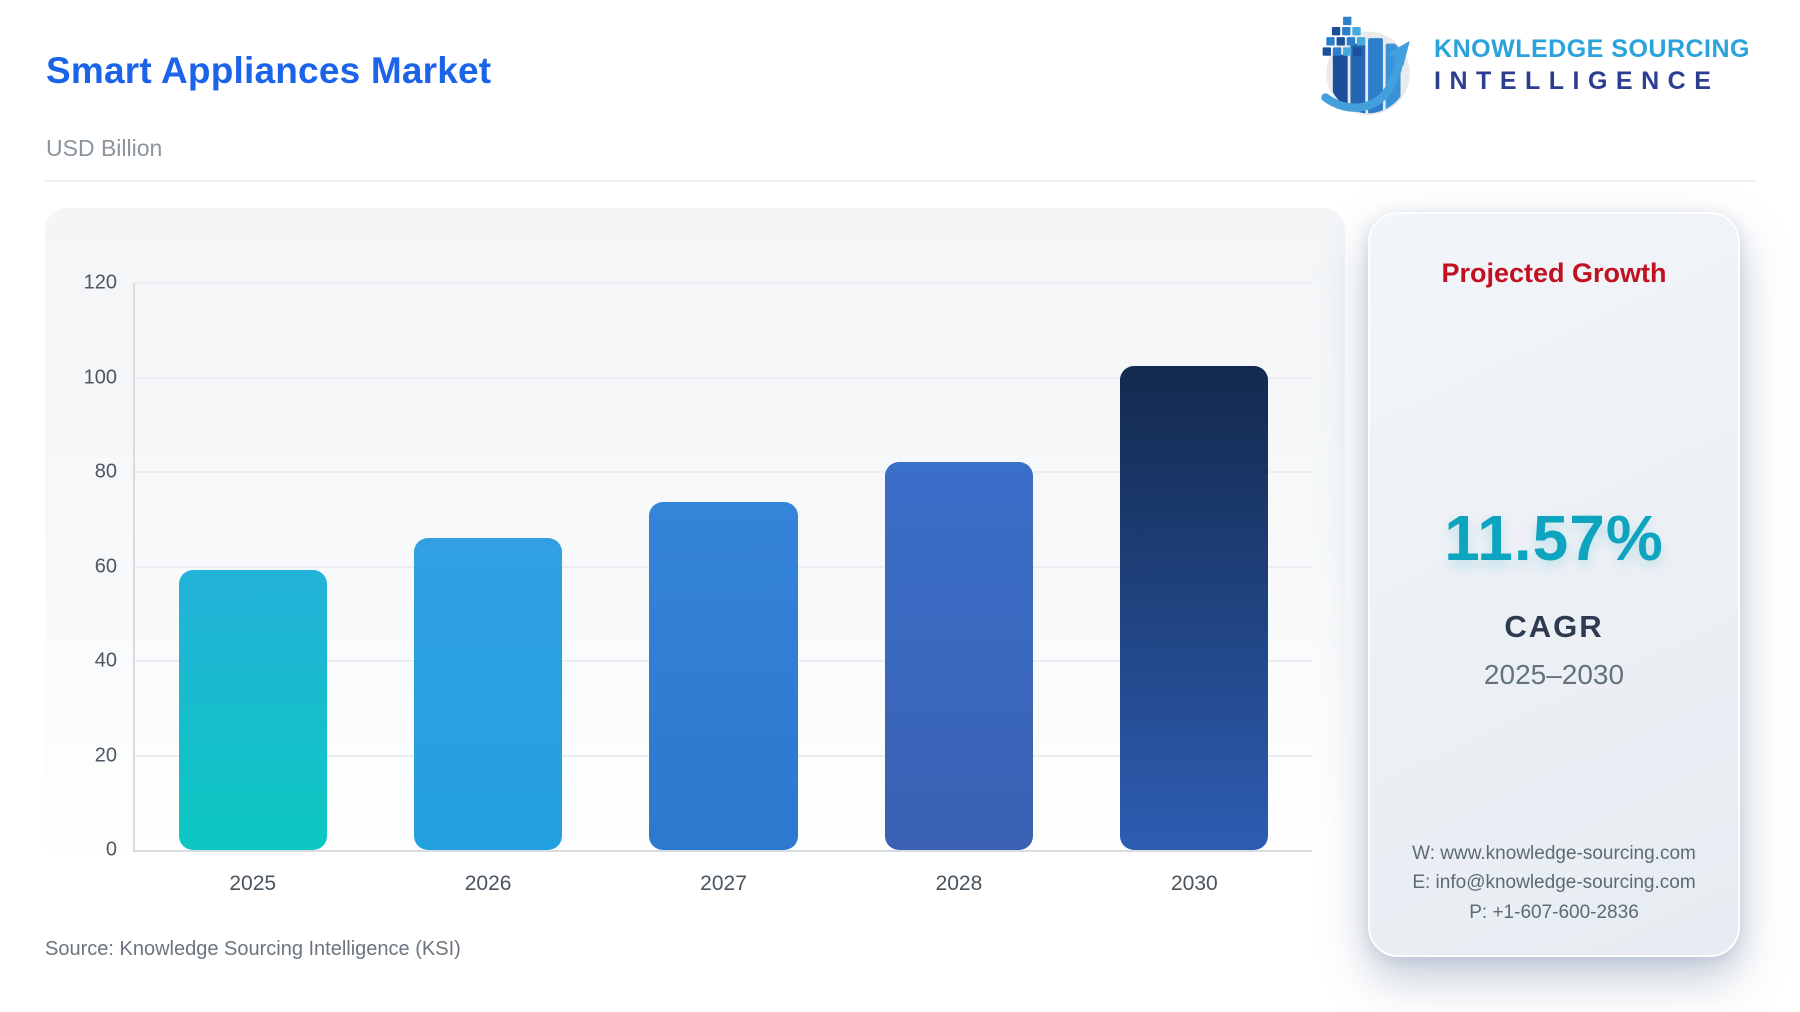 The width and height of the screenshot is (1800, 1012). I want to click on cagr-period: 2025–2030, so click(1554, 674).